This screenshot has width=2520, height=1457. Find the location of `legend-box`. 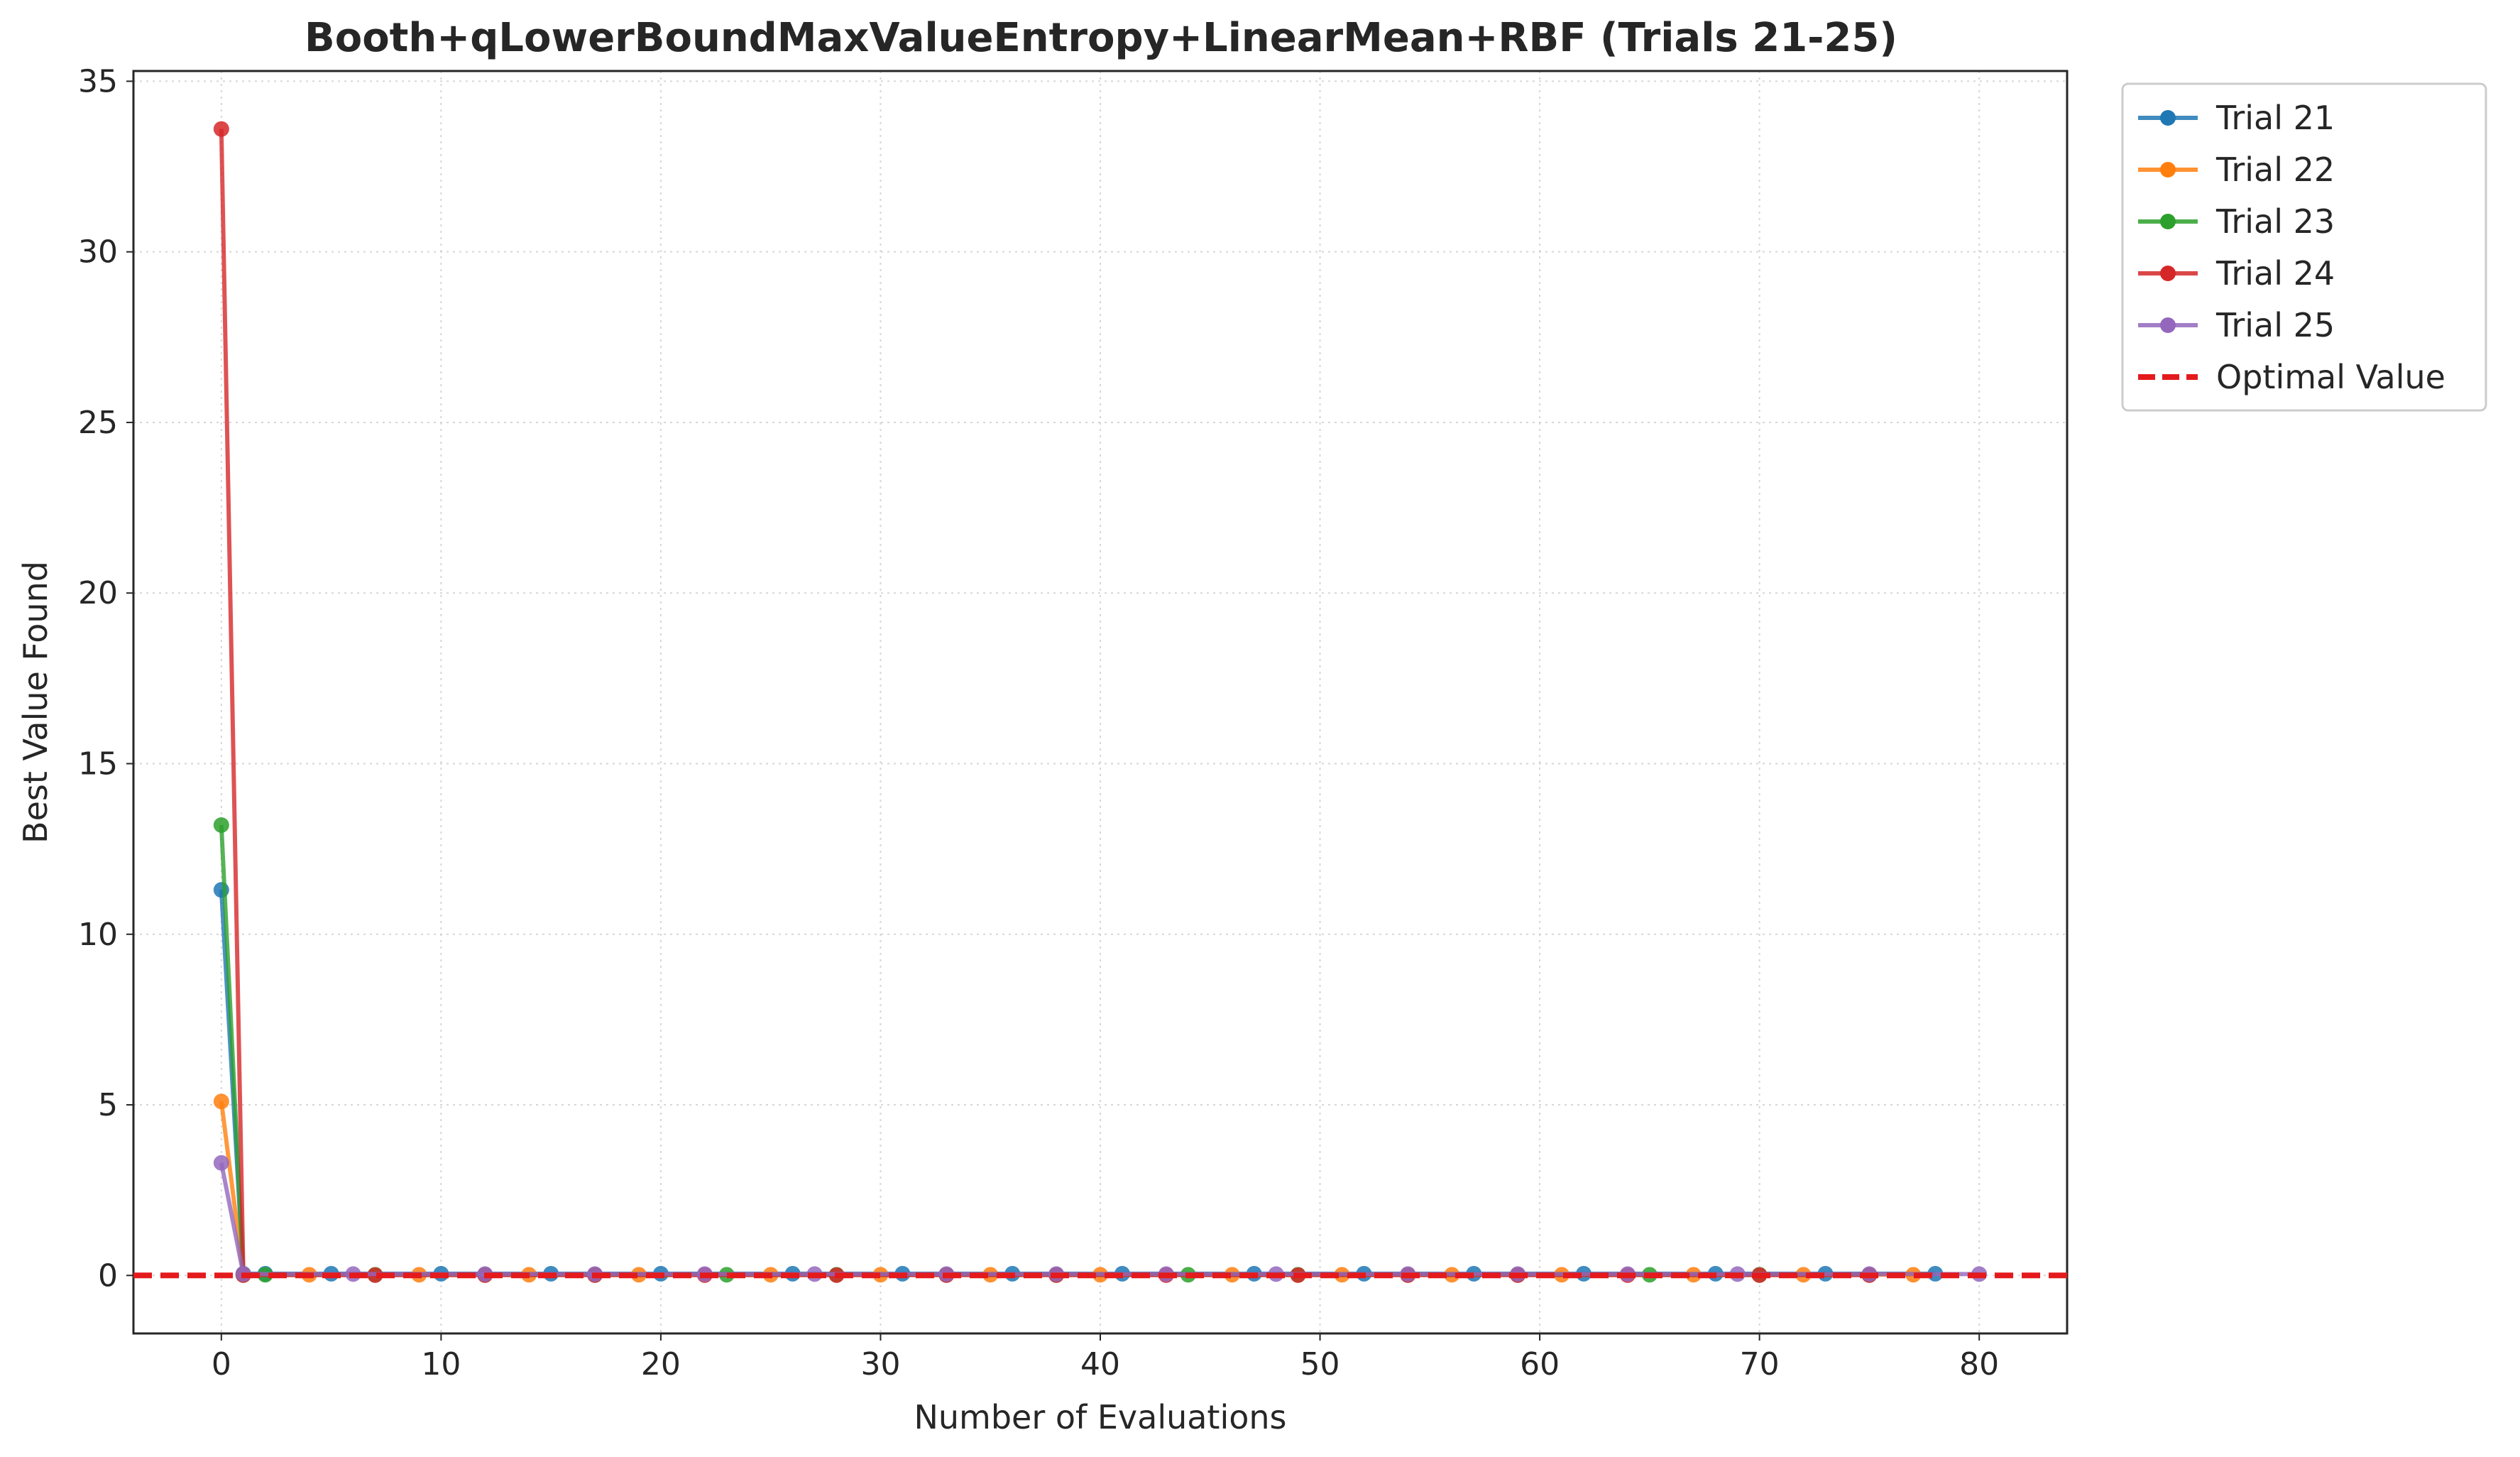

legend-box is located at coordinates (2304, 247).